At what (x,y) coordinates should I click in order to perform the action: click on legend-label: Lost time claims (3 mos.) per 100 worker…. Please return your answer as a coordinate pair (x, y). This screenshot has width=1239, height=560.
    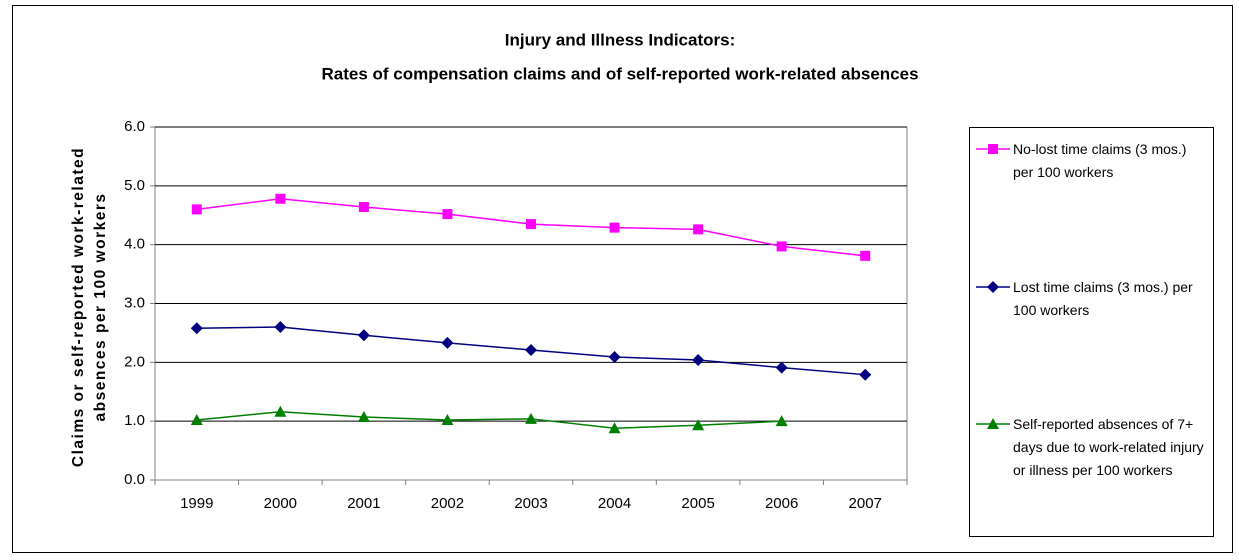
    Looking at the image, I should click on (1103, 298).